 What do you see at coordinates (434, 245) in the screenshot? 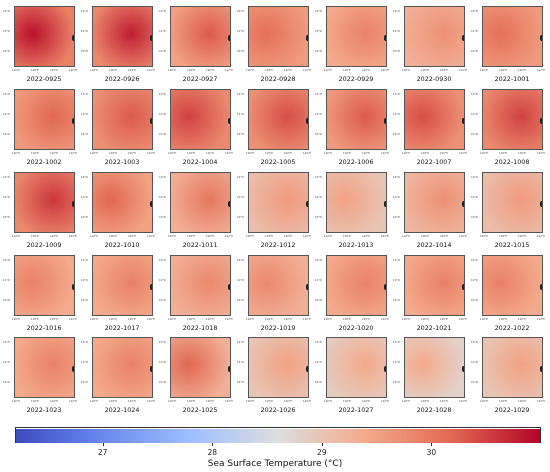
I see `map-date-label: 2022-1014` at bounding box center [434, 245].